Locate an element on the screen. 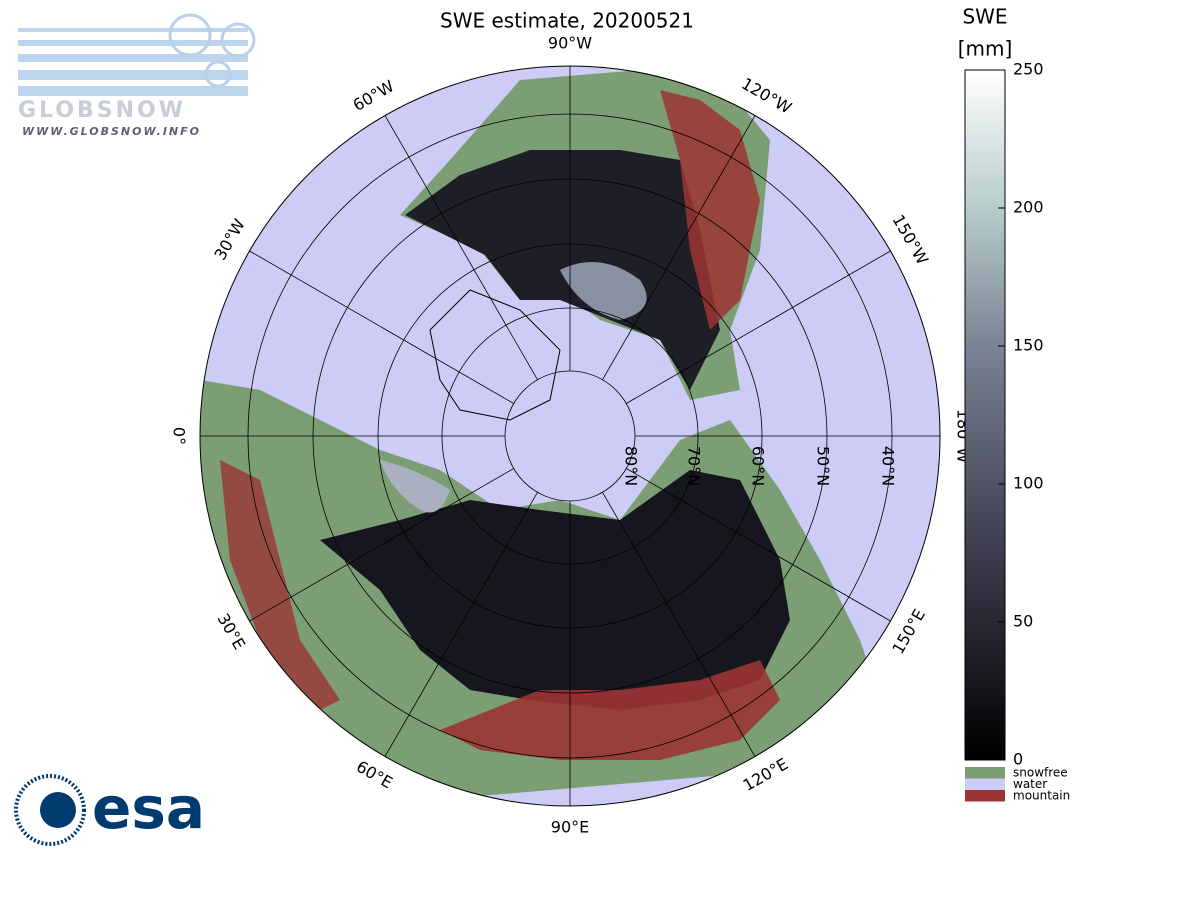 The image size is (1200, 904). globsnow-logo: GLOBSNOW WWW.GLOBSNOW.INFO is located at coordinates (137, 75).